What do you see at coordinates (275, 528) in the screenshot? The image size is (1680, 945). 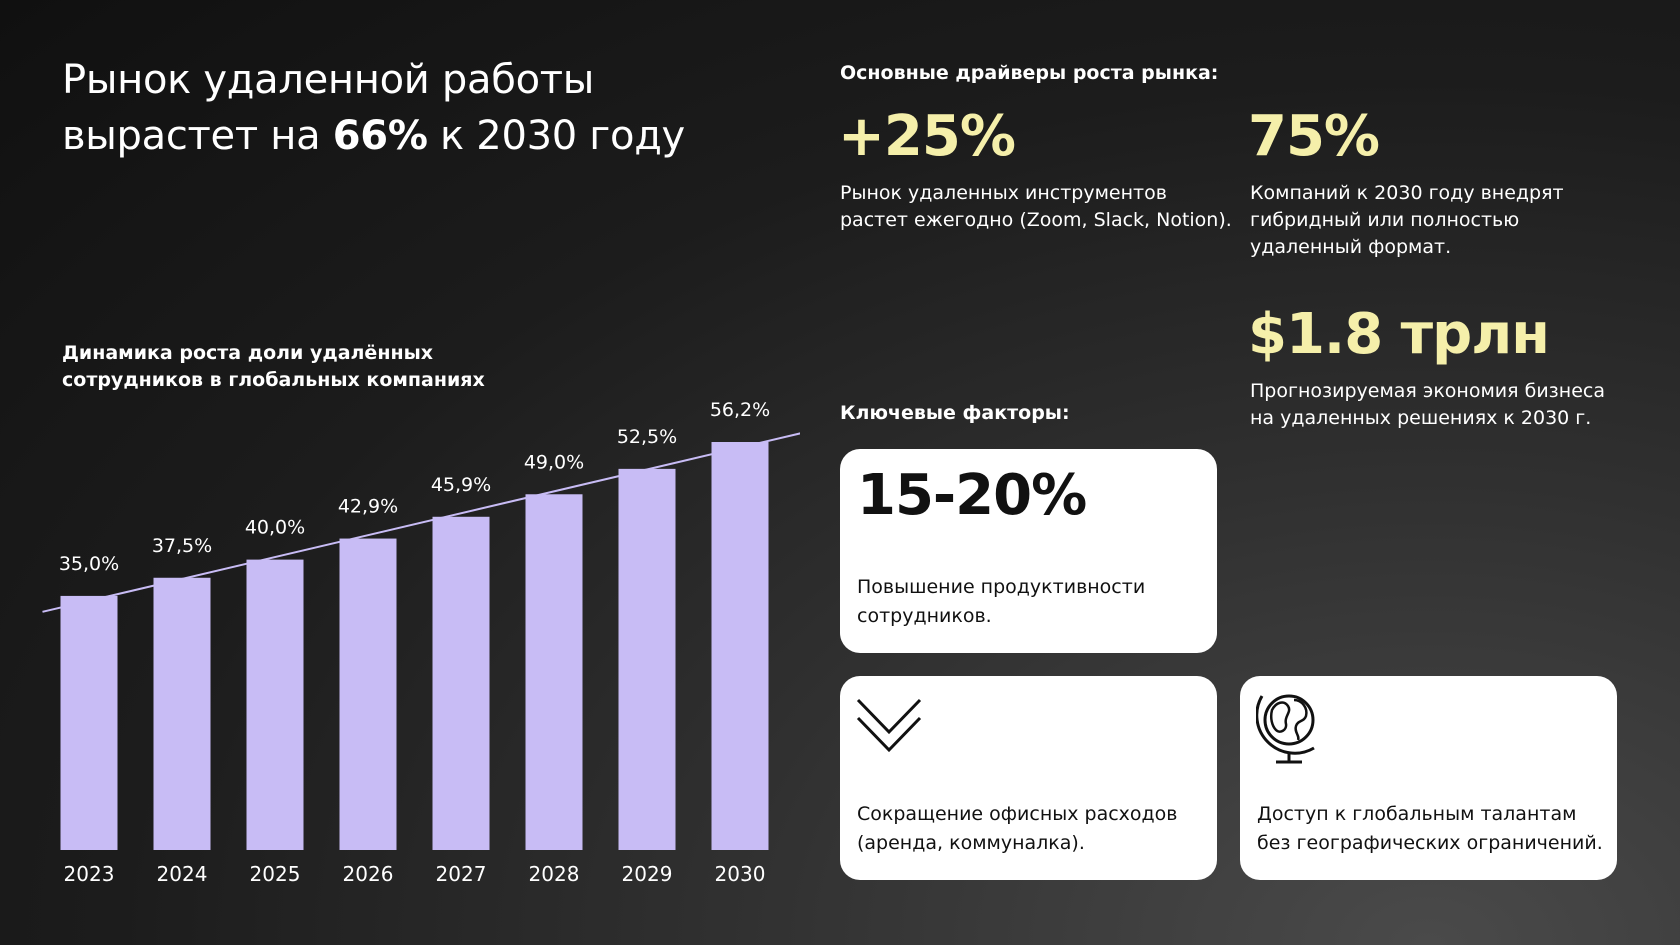 I see `data-label-2025: 40,0%` at bounding box center [275, 528].